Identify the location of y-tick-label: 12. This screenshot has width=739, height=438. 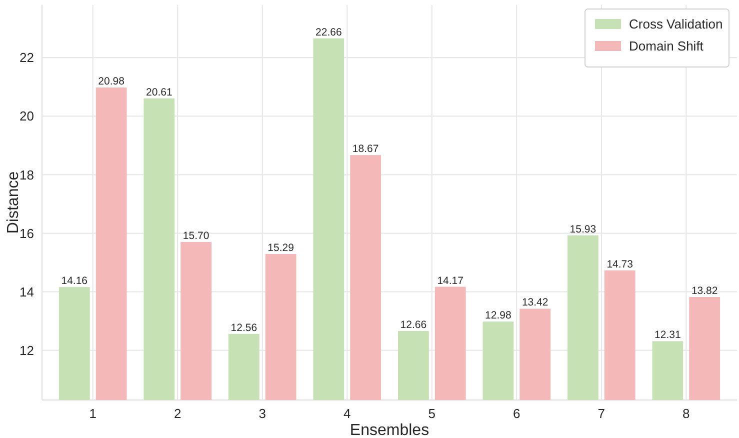
(27, 350).